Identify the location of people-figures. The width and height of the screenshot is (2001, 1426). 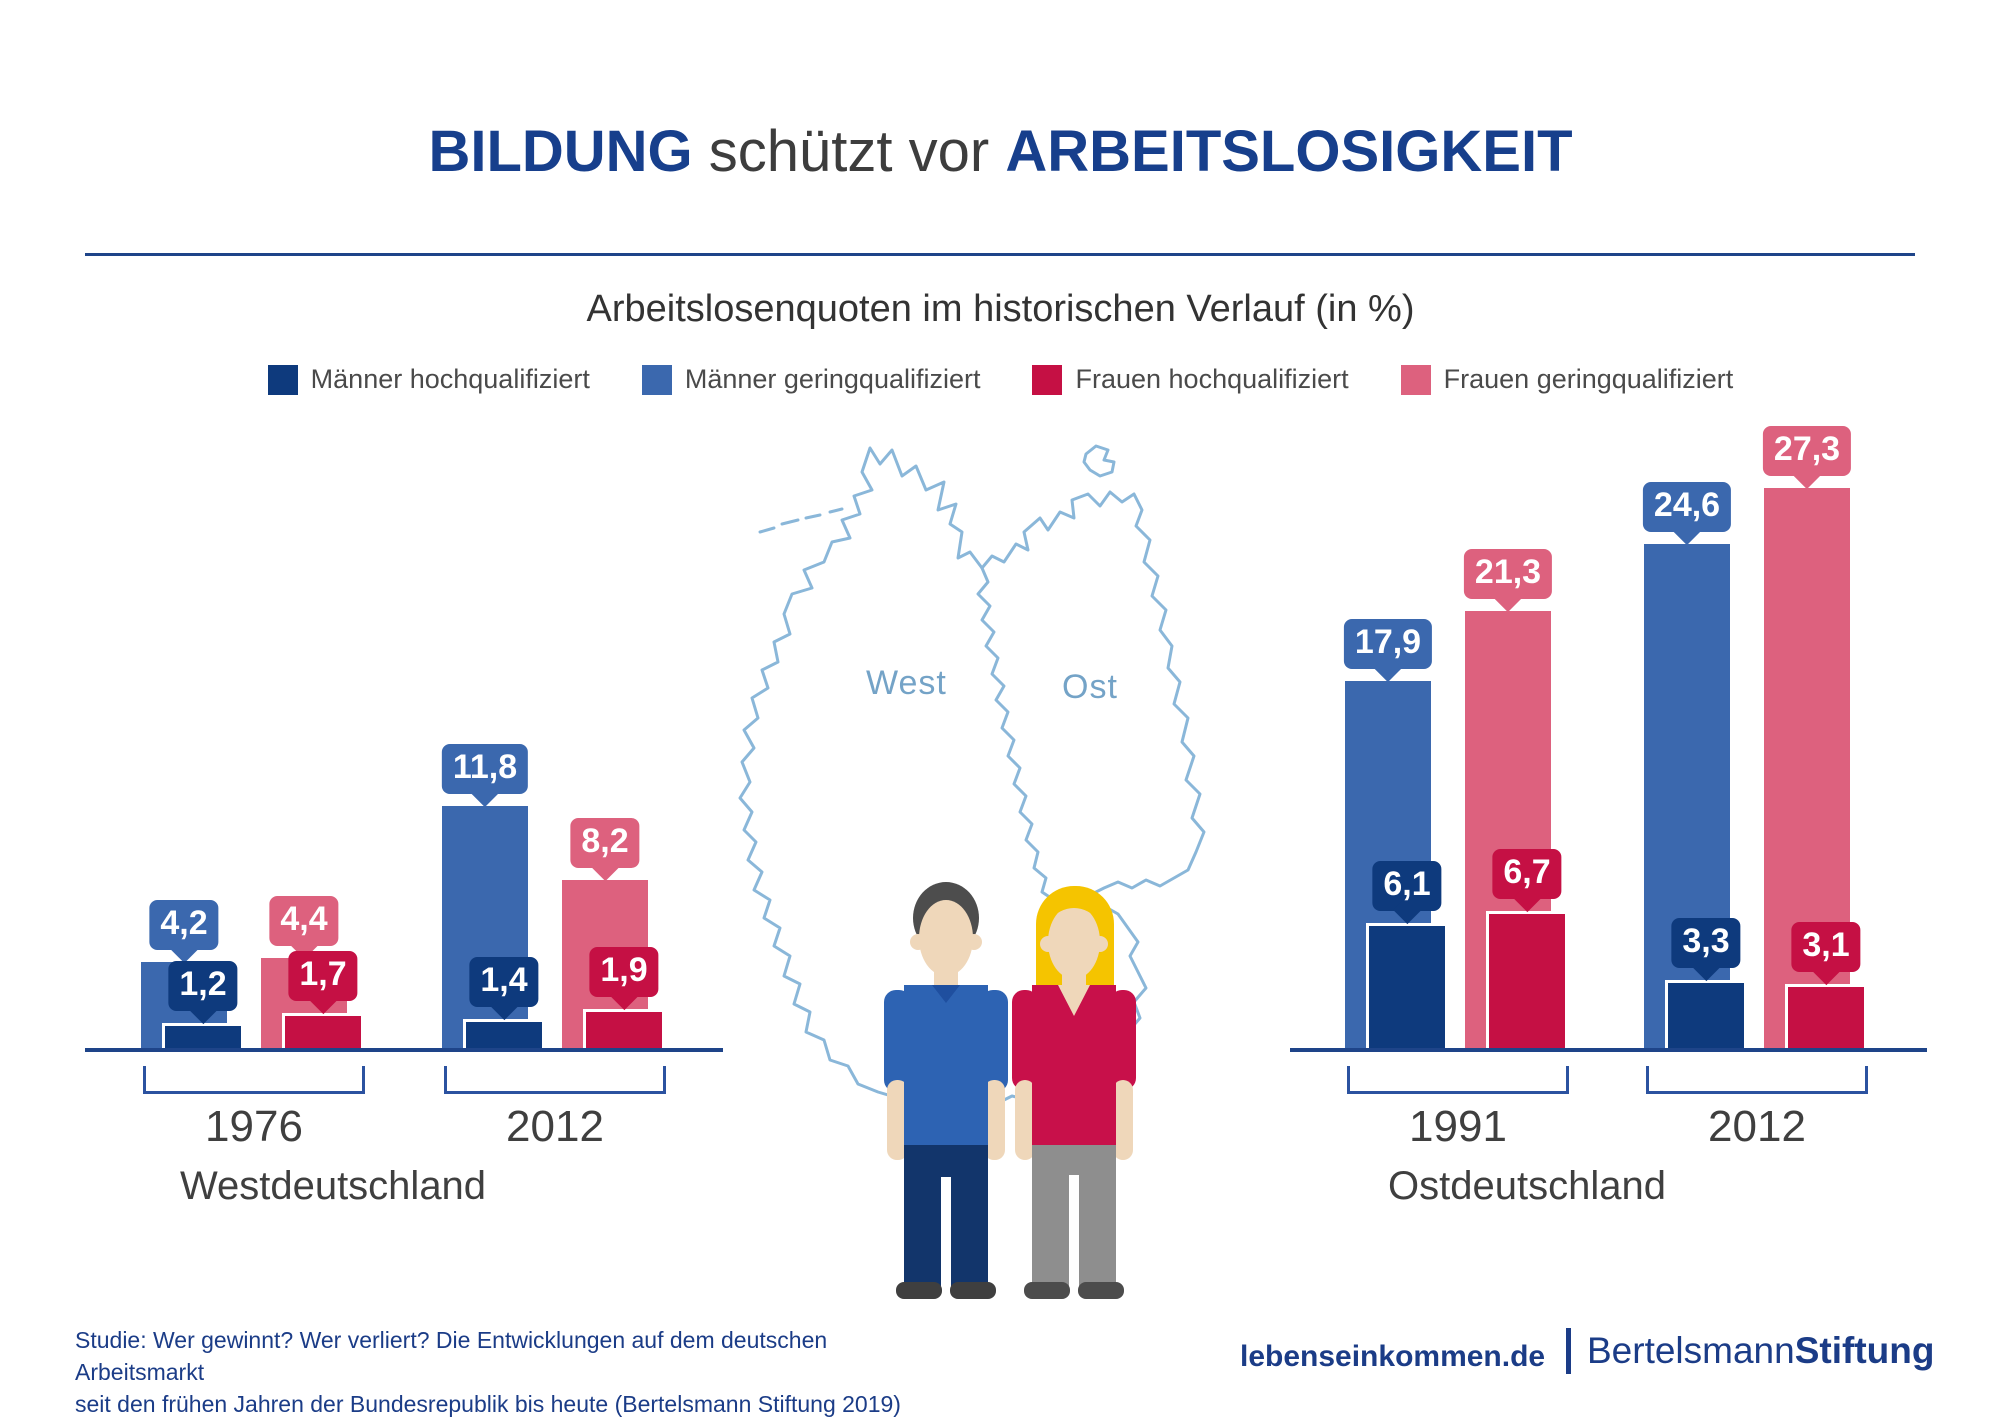
(1010, 1090).